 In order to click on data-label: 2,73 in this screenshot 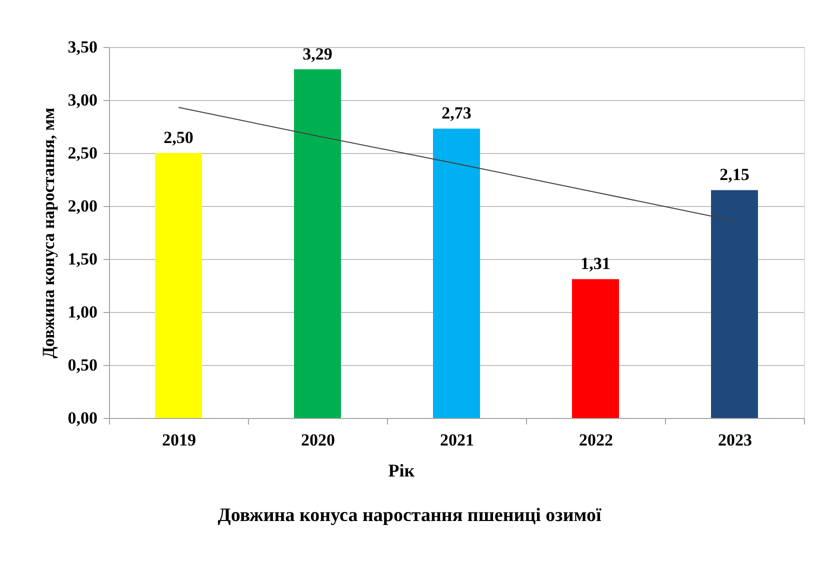, I will do `click(457, 113)`.